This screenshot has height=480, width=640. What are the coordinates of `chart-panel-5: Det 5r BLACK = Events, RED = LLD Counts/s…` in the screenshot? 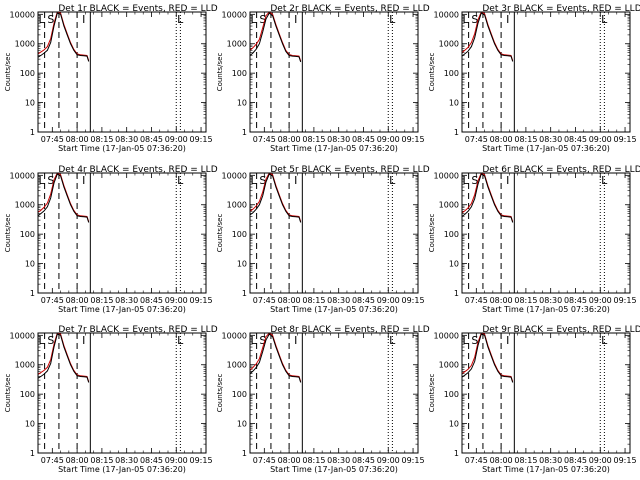 It's located at (323, 239).